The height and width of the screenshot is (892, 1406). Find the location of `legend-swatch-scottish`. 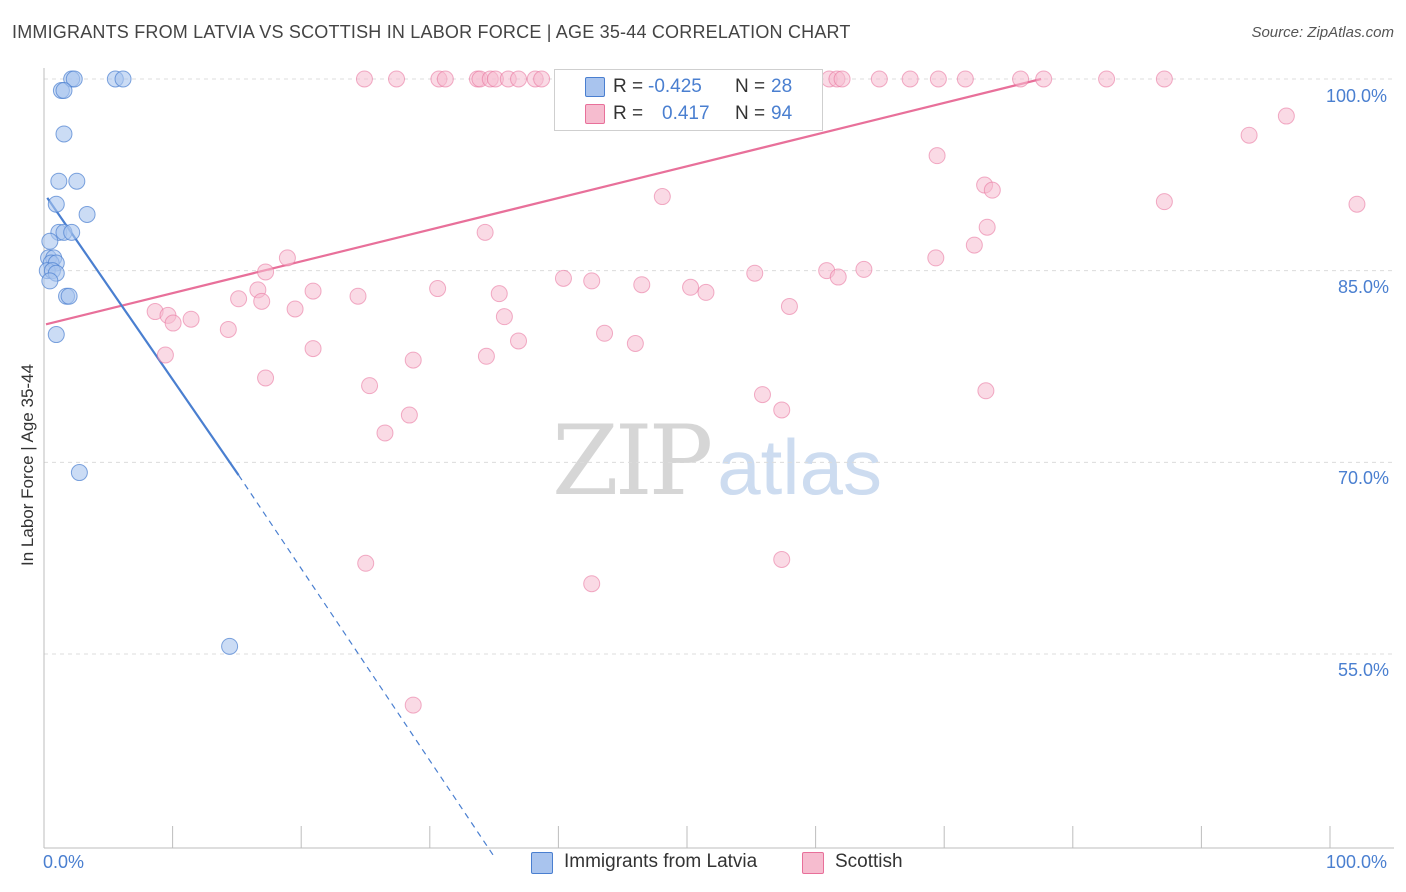

legend-swatch-scottish is located at coordinates (595, 114).